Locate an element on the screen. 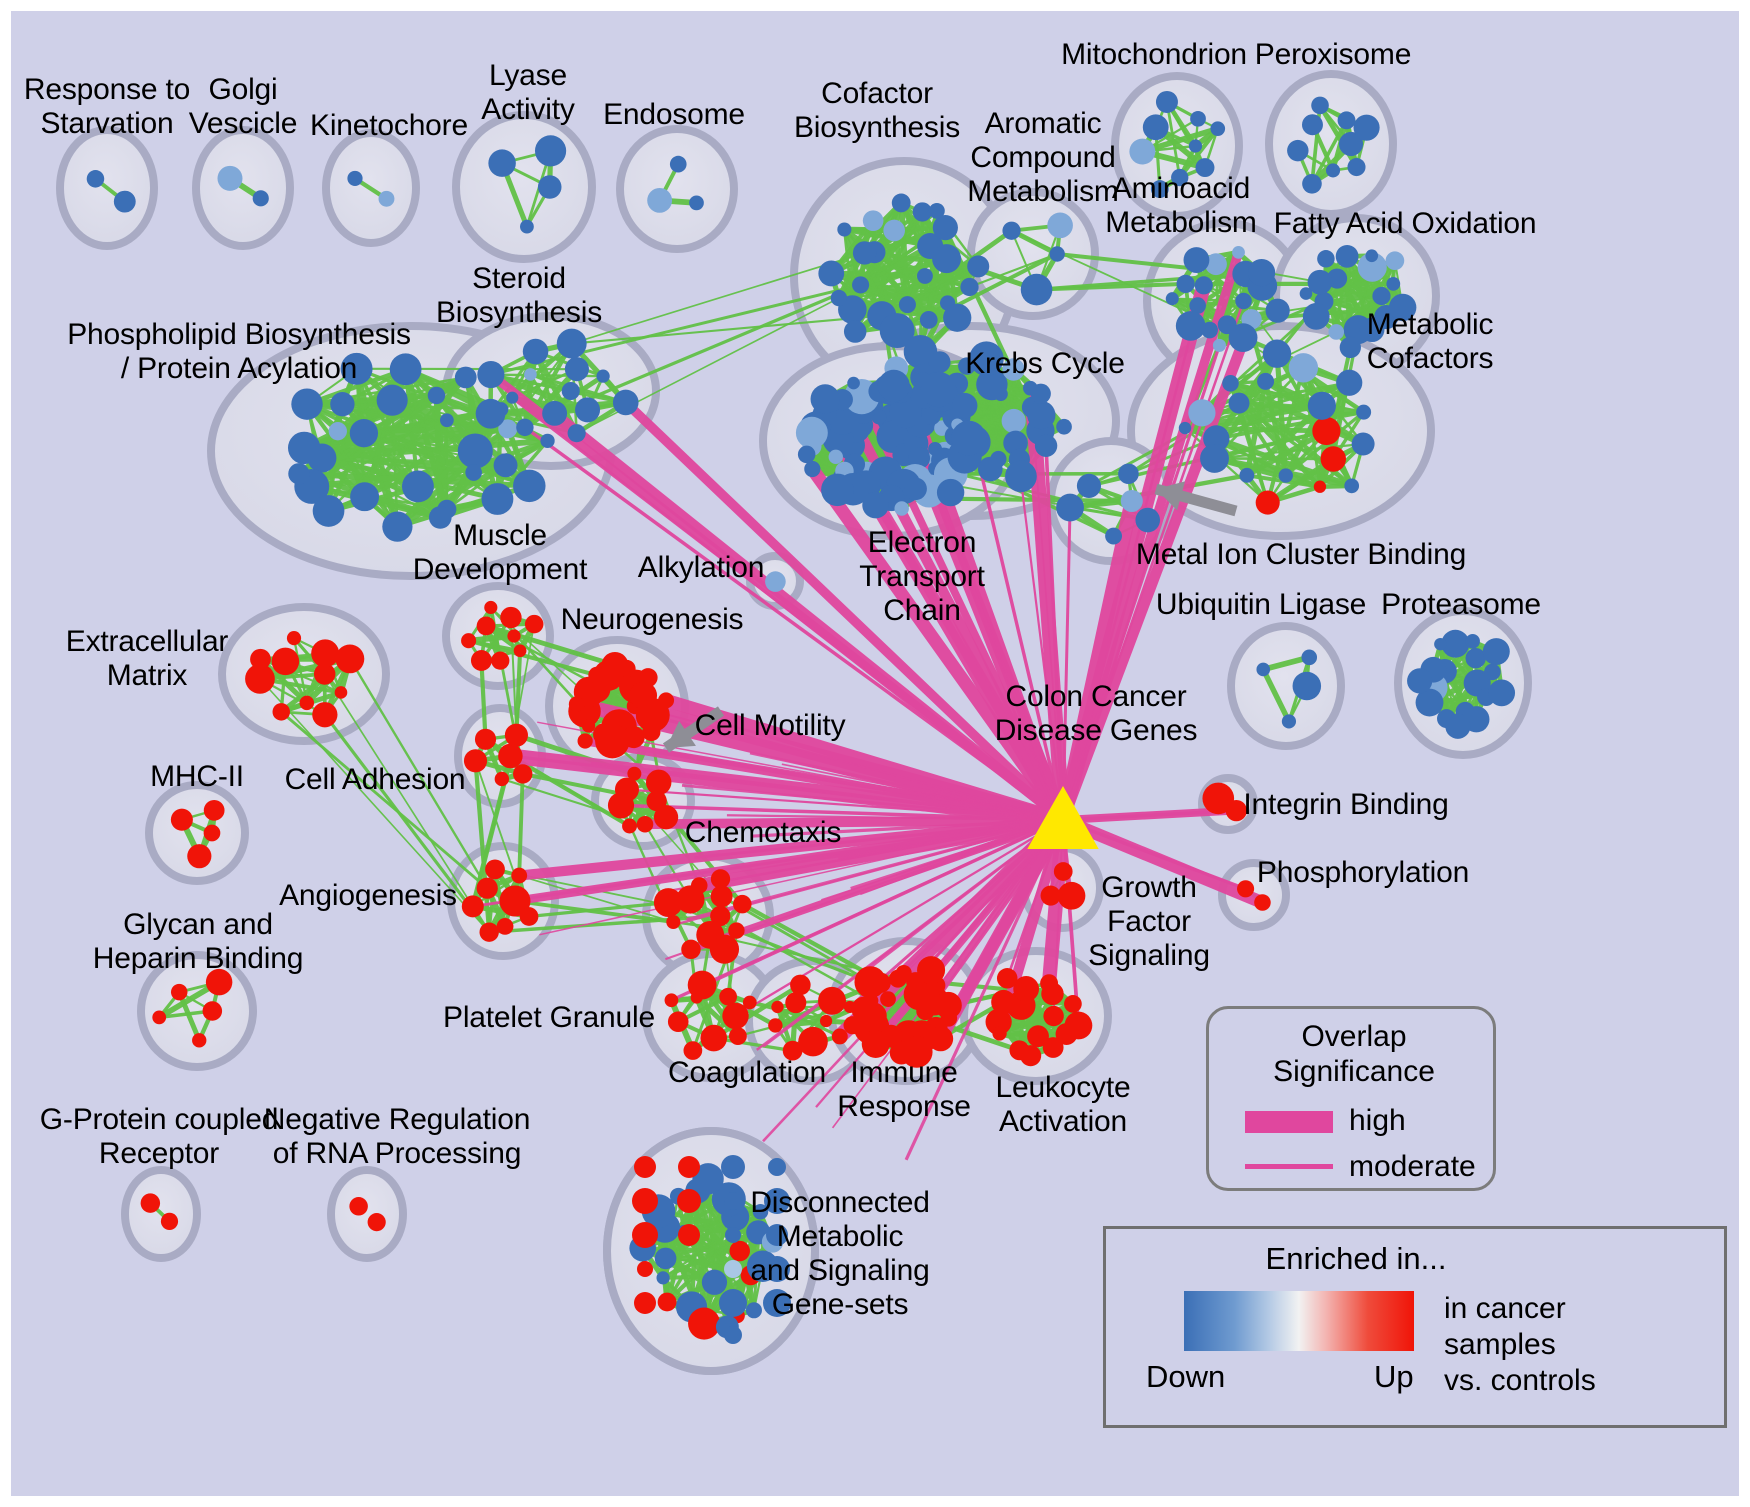 The image size is (1750, 1507). label-kinetochore: Kinetochore is located at coordinates (389, 125).